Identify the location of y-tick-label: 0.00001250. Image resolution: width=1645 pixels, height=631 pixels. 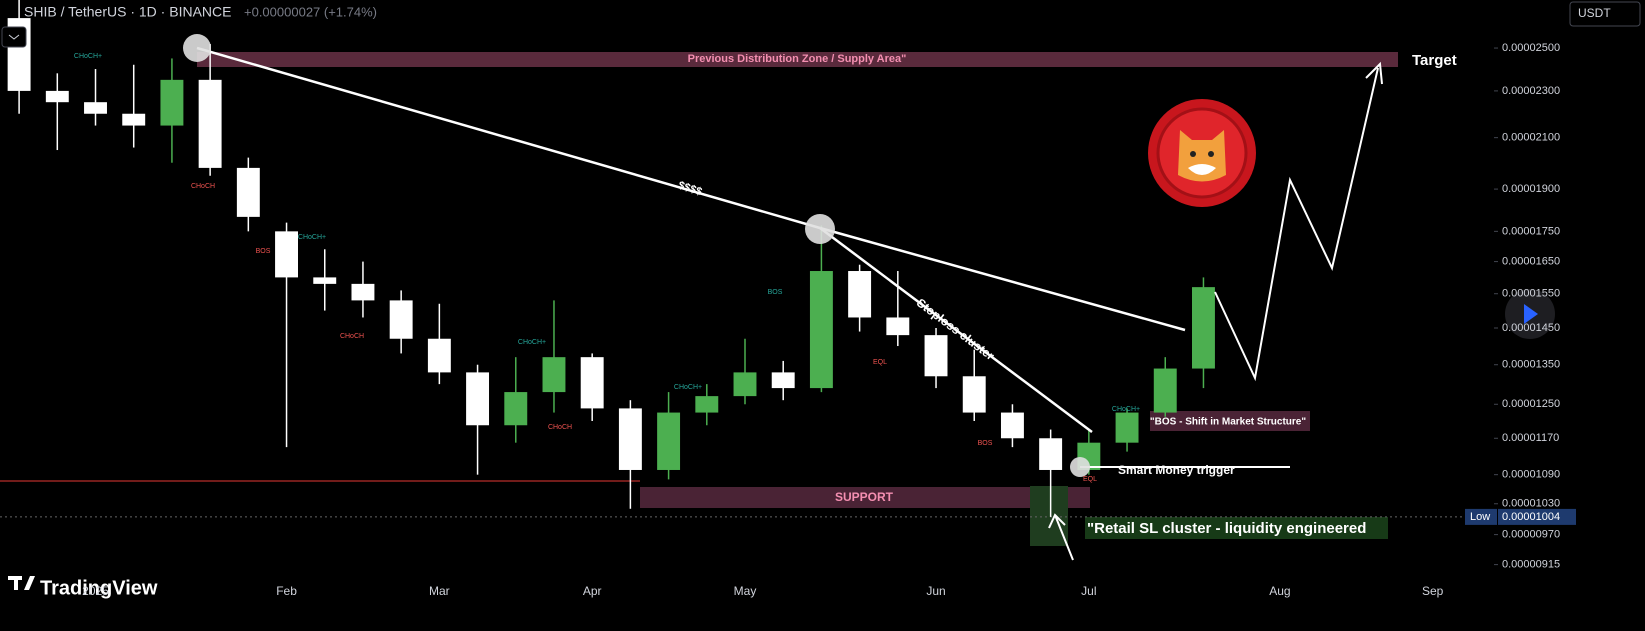
(1531, 404).